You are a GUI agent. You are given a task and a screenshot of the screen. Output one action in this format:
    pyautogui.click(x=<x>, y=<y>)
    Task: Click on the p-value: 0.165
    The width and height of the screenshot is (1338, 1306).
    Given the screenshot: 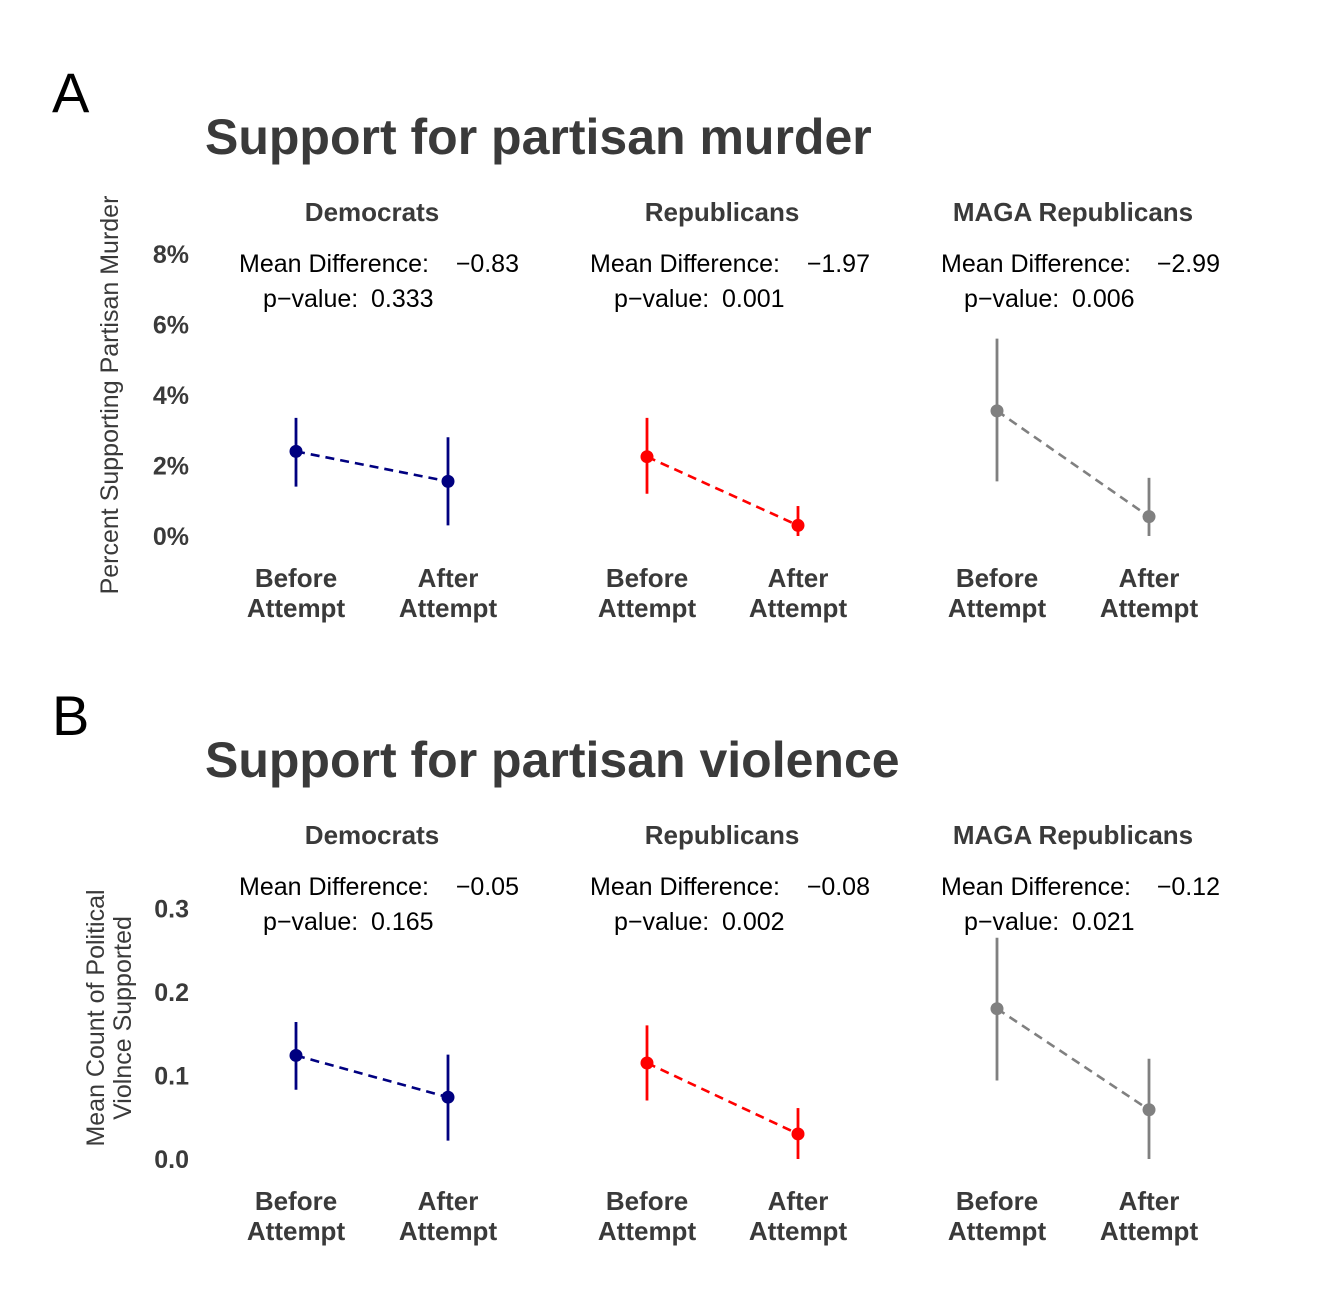 What is the action you would take?
    pyautogui.click(x=402, y=922)
    